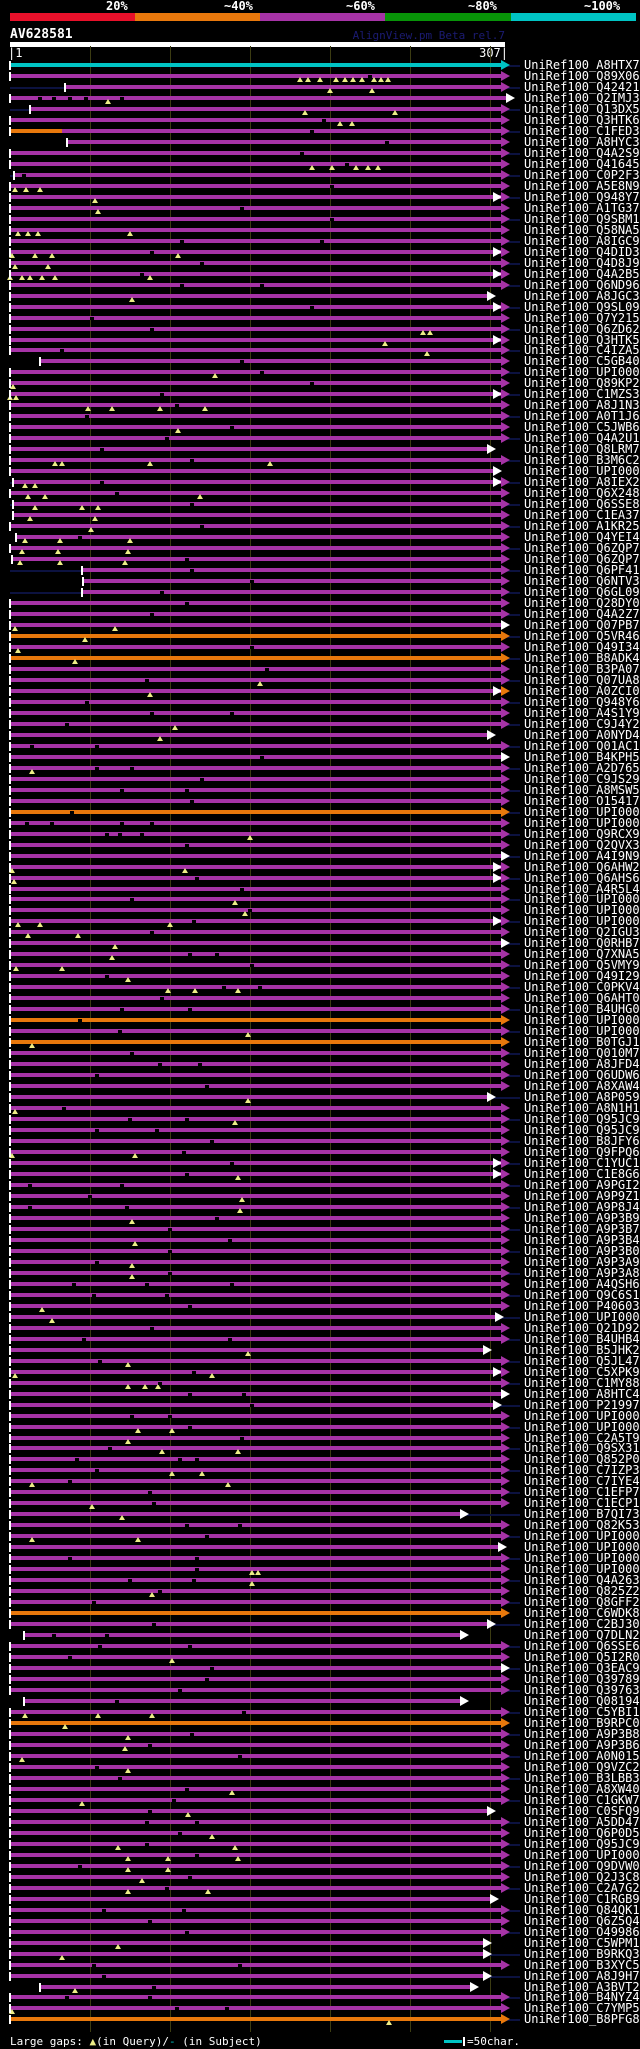 This screenshot has height=2049, width=640. Describe the element at coordinates (582, 1272) in the screenshot. I see `hit-label: UniRef100_A9P3A8` at that location.